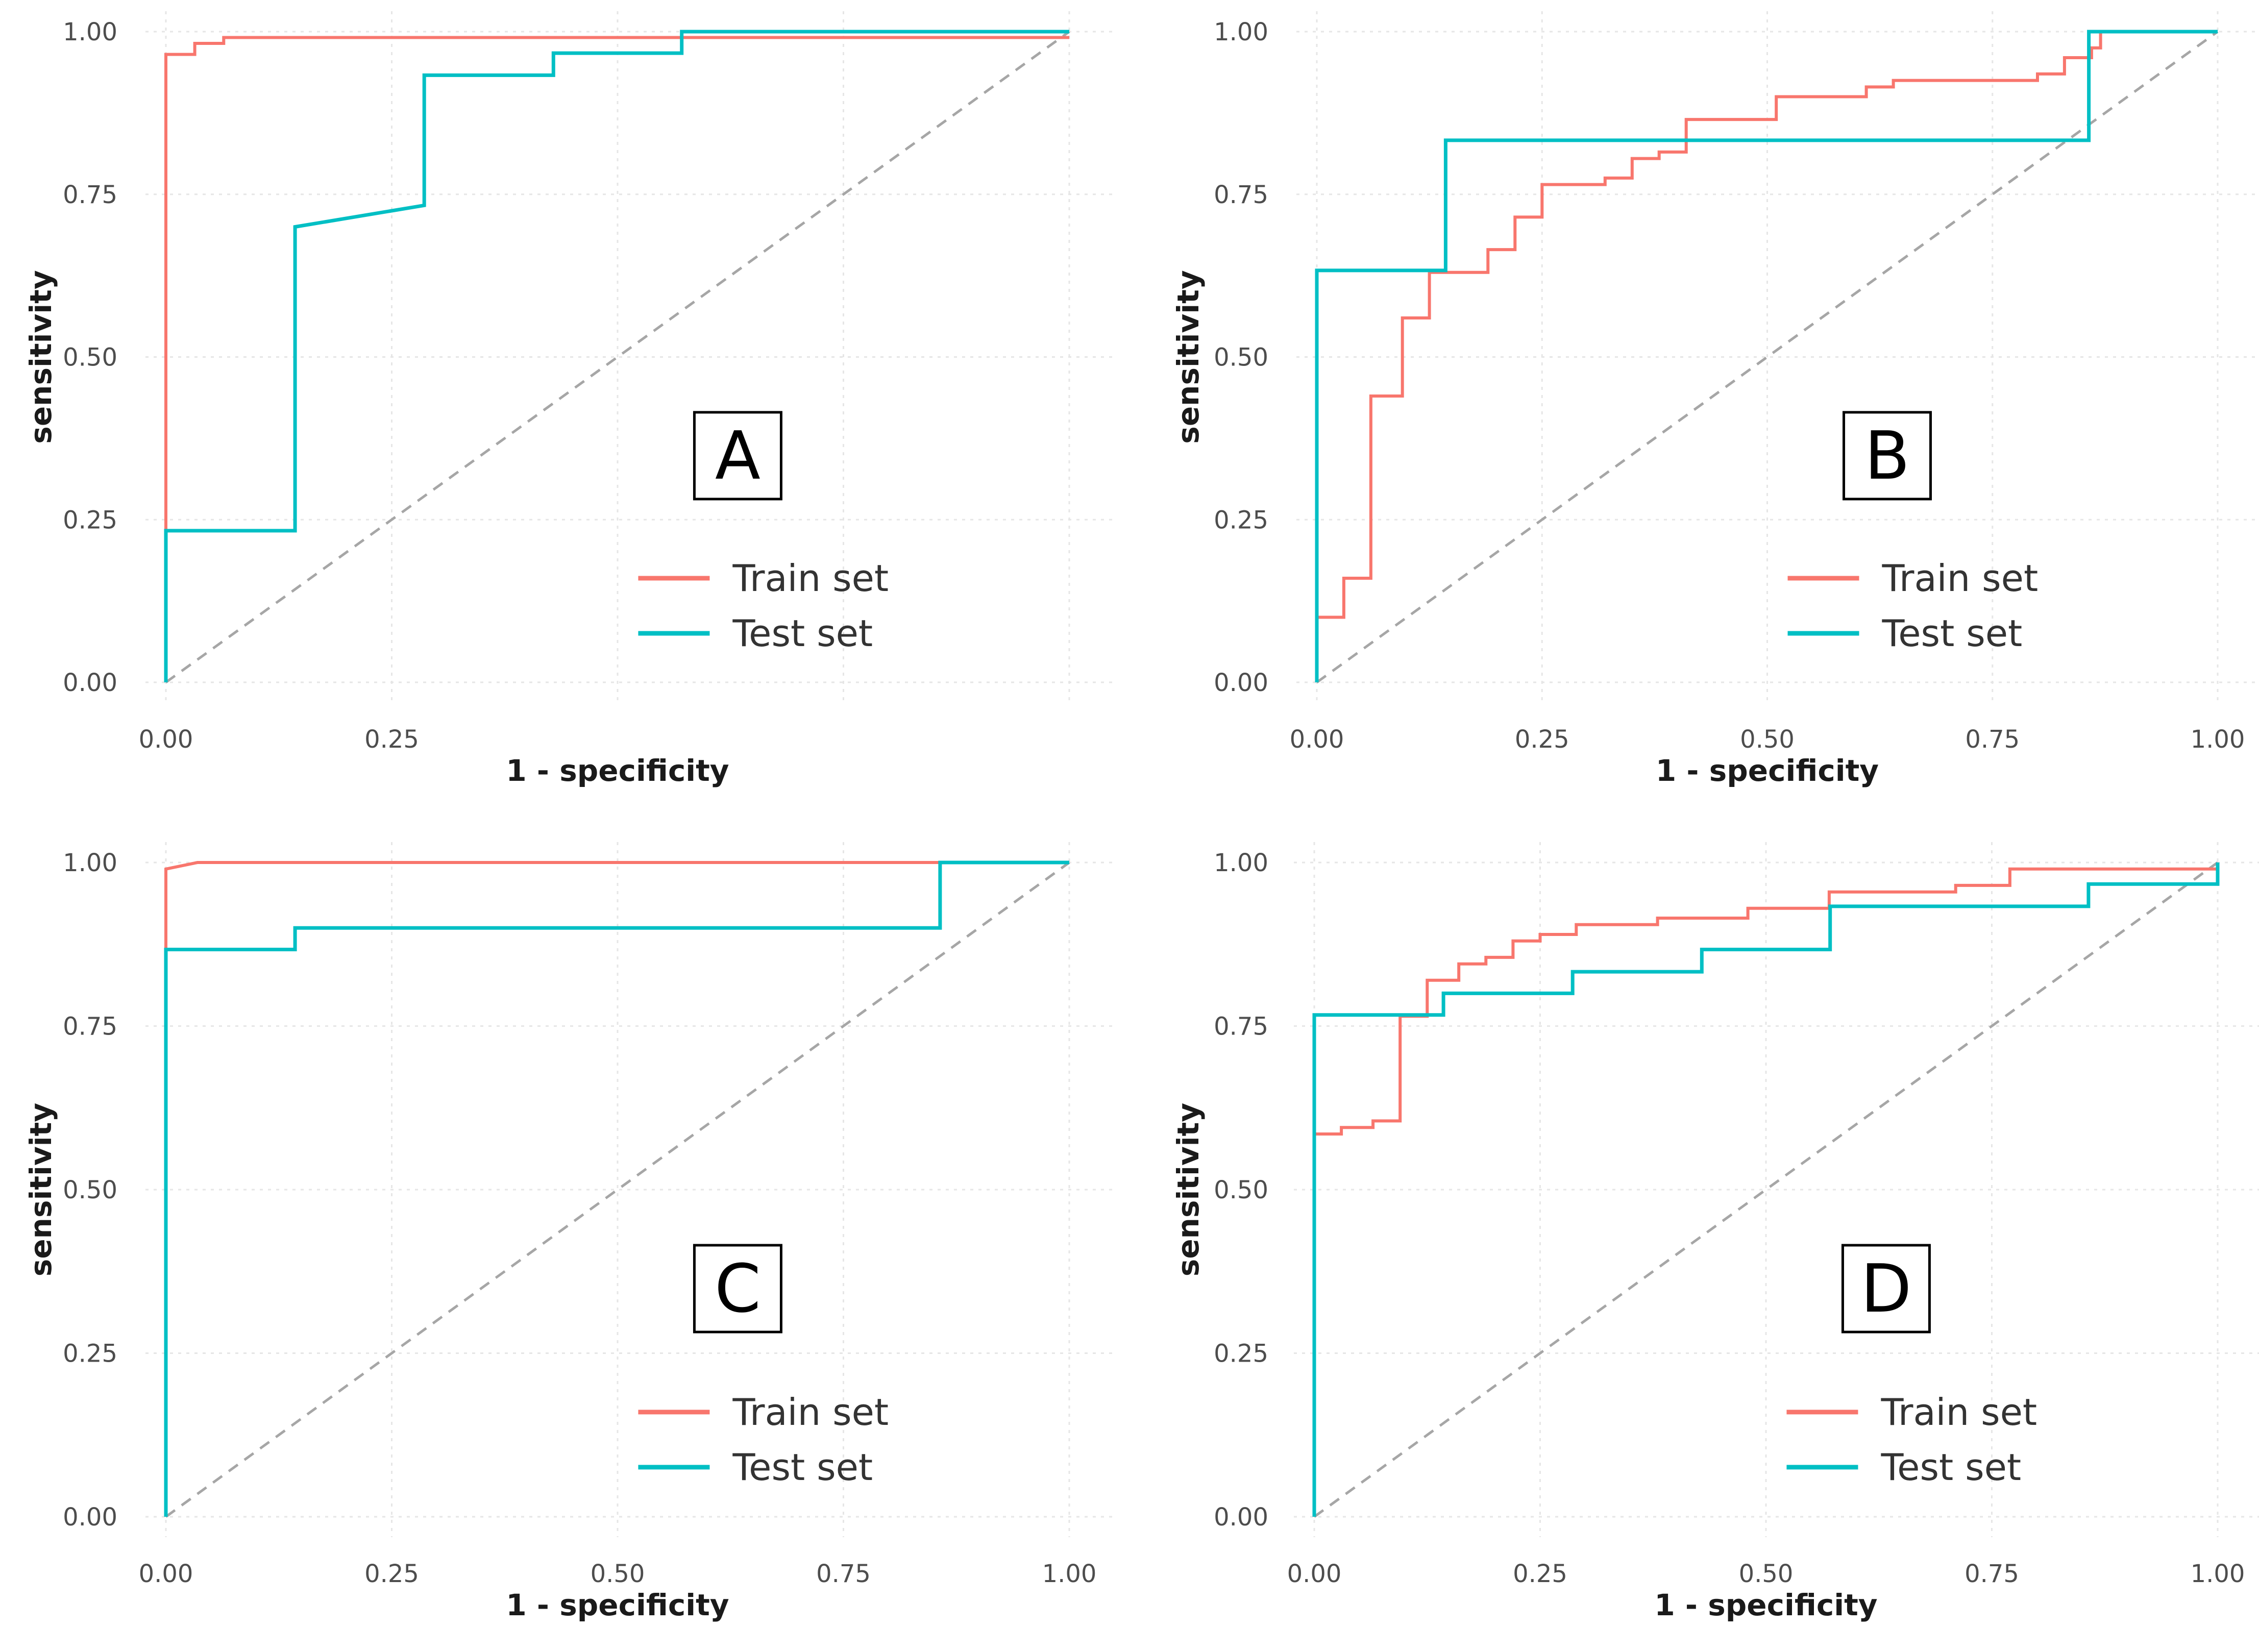 The width and height of the screenshot is (2259, 1652). I want to click on panel-letter: D, so click(1885, 1288).